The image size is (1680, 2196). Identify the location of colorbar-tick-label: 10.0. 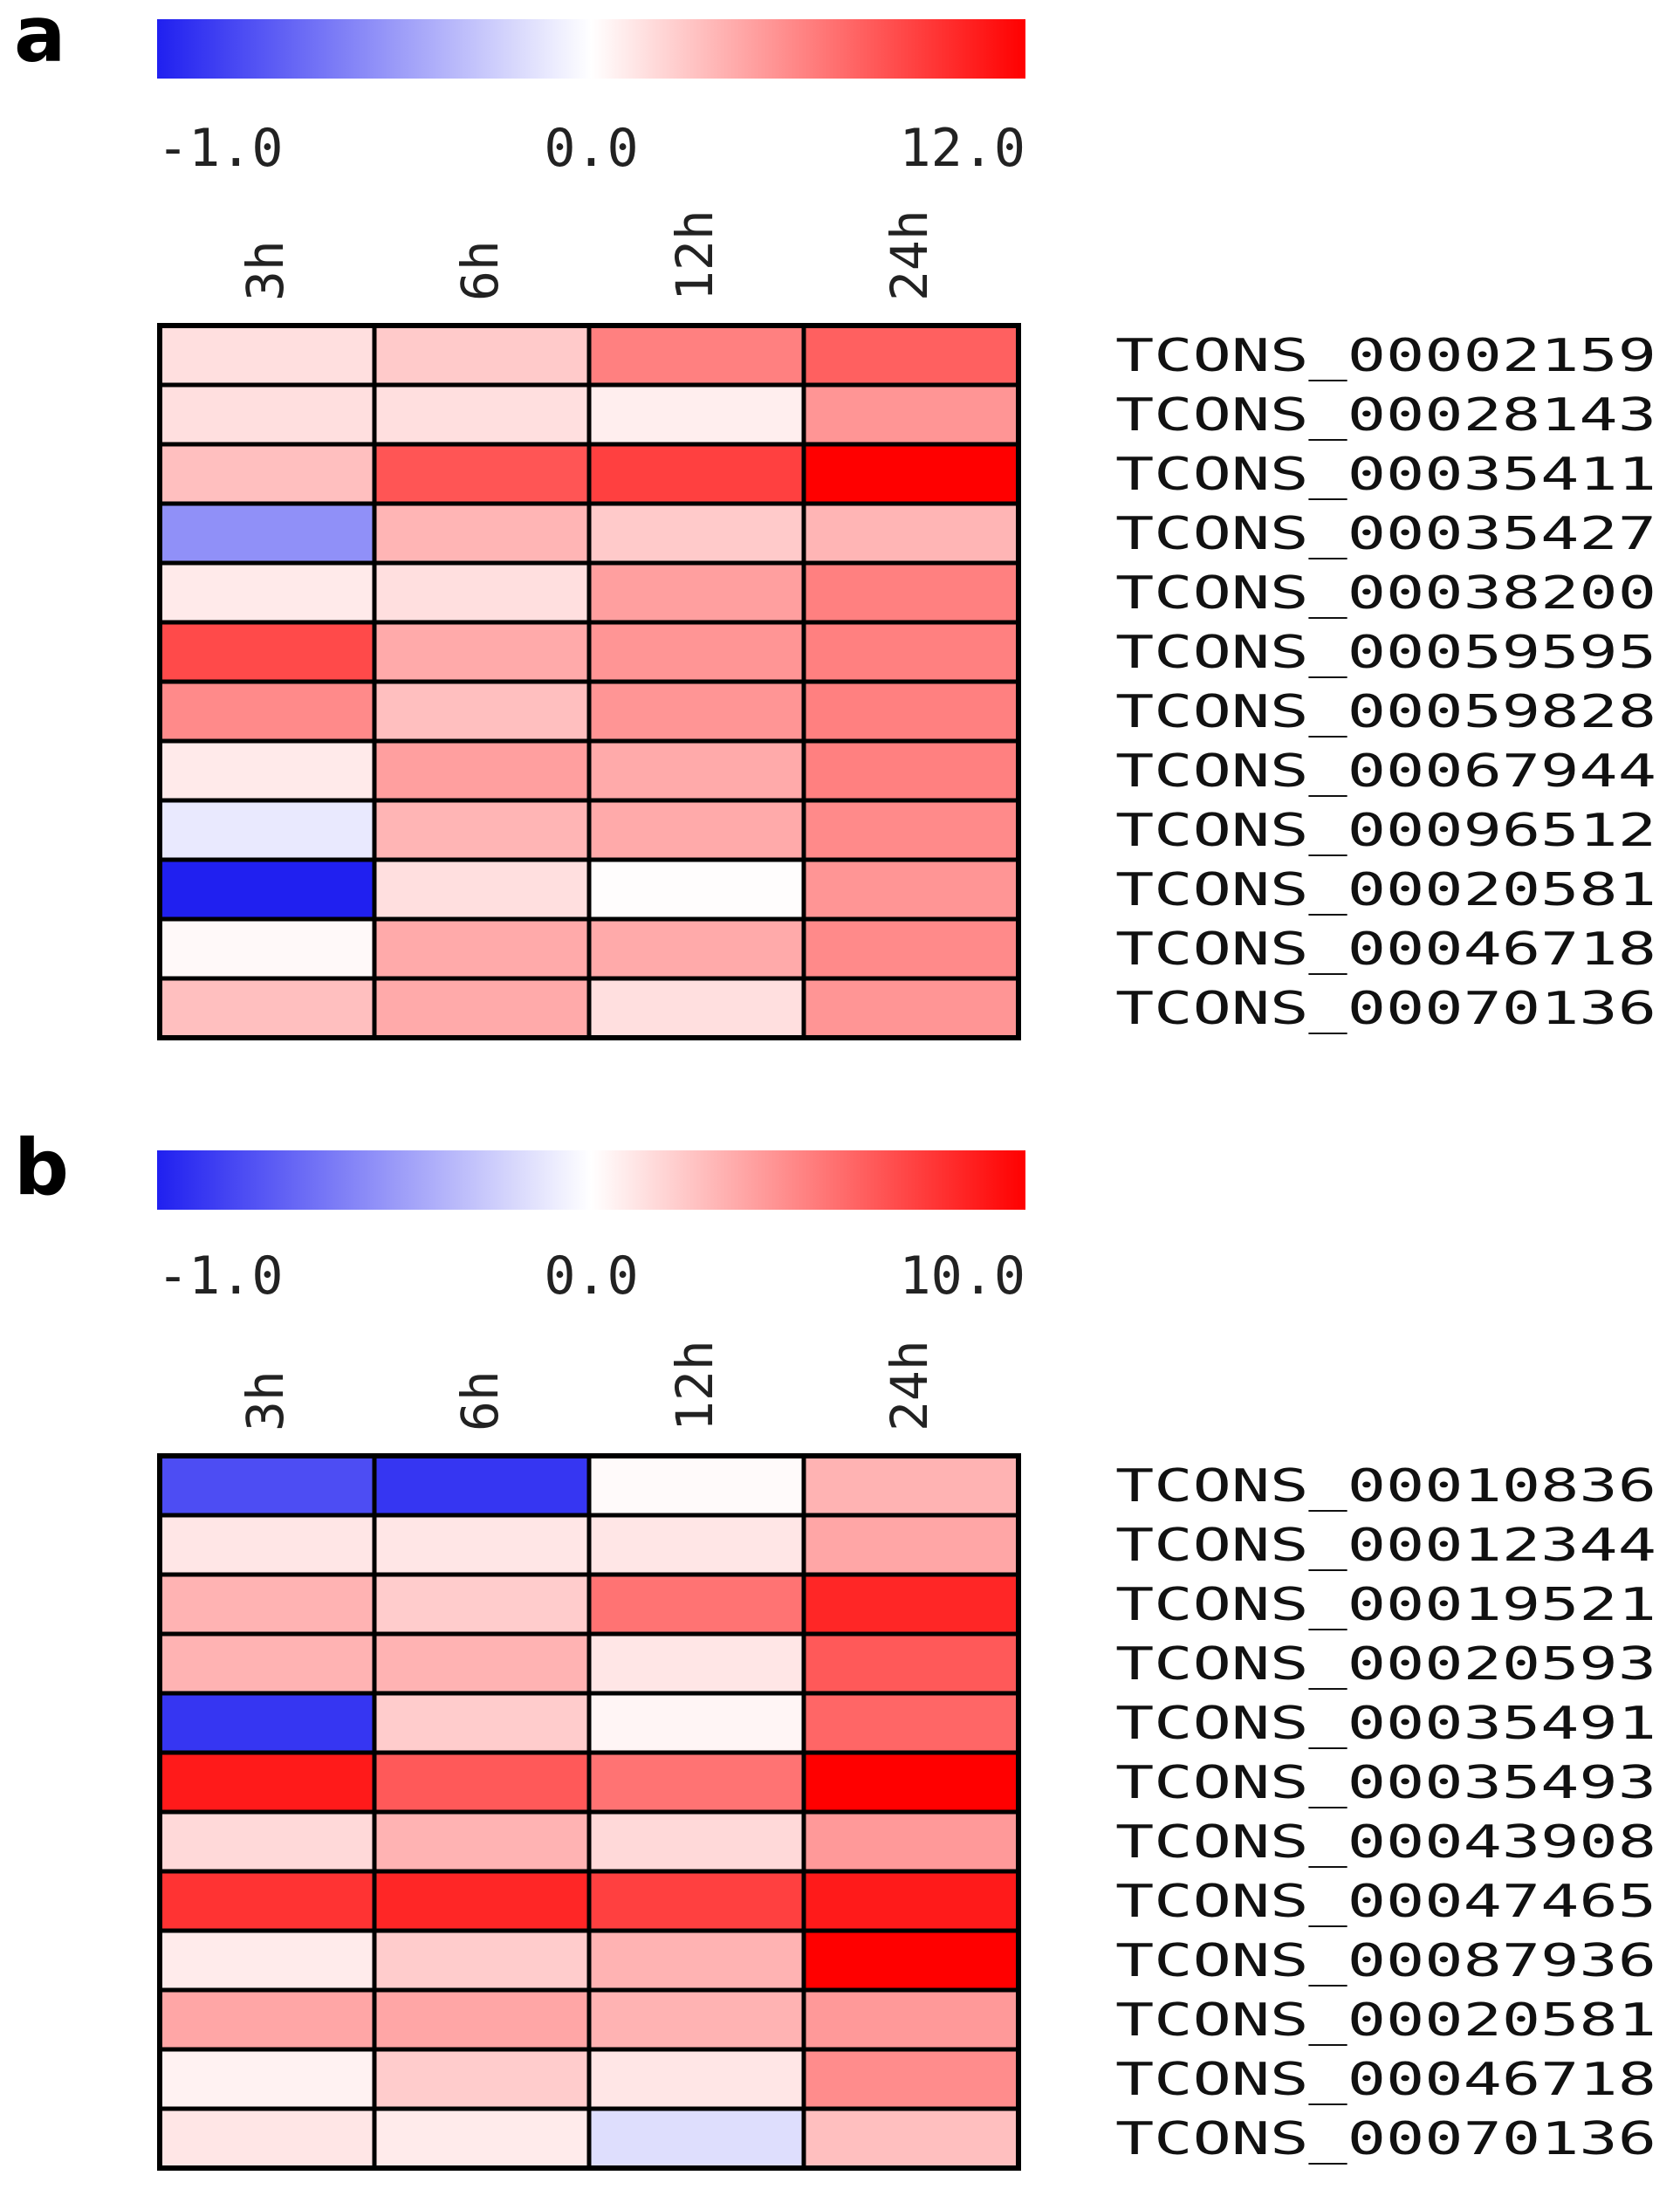
(963, 1276).